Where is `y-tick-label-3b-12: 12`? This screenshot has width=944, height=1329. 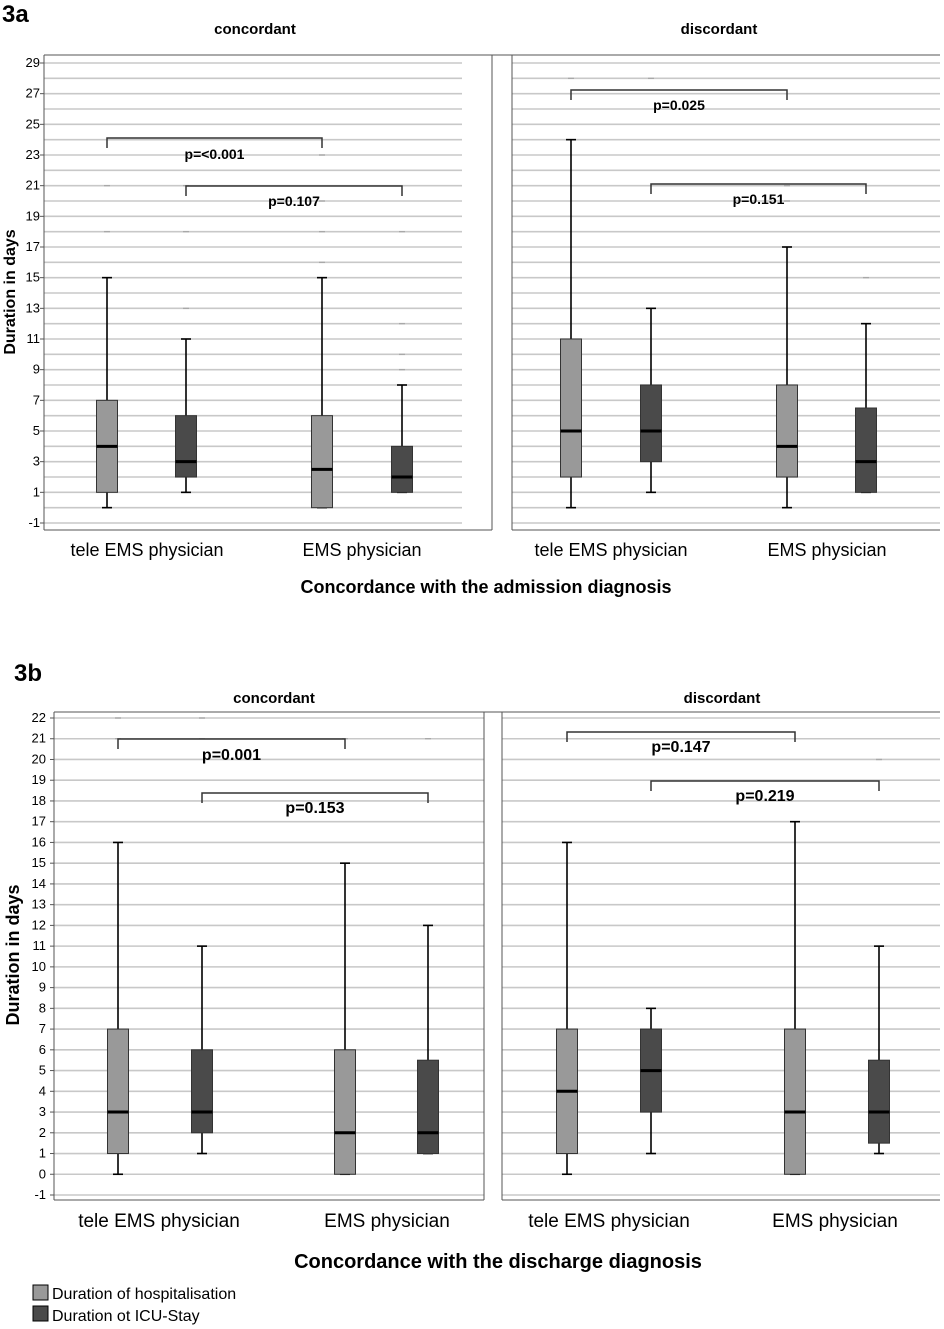 y-tick-label-3b-12: 12 is located at coordinates (39, 924).